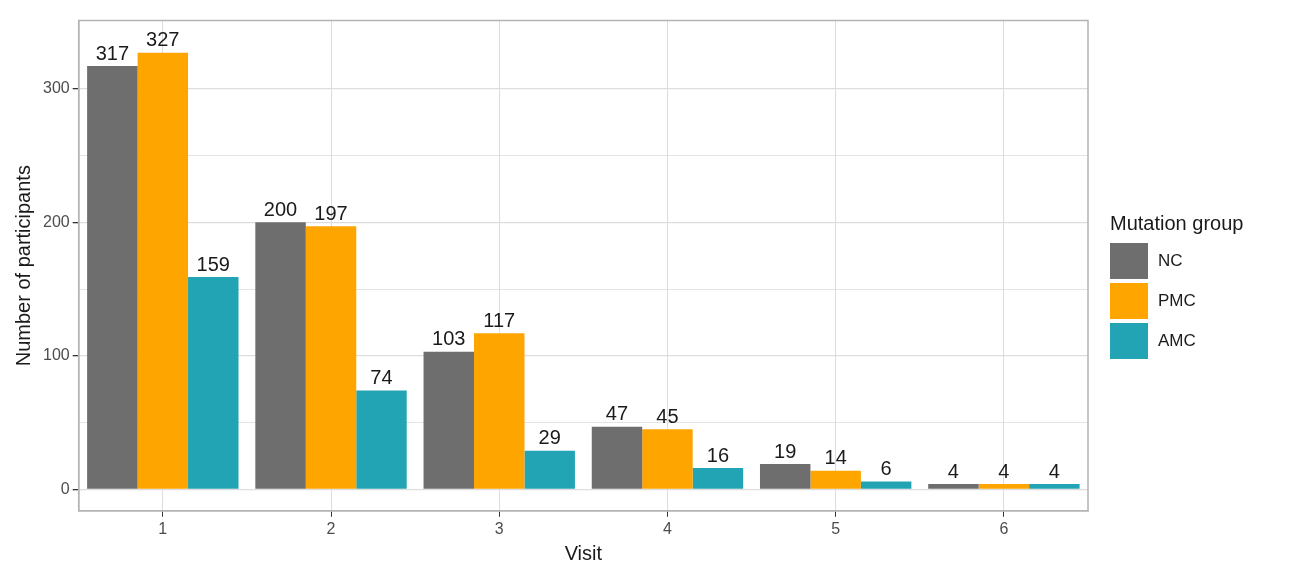  Describe the element at coordinates (280, 208) in the screenshot. I see `data-label: 200` at that location.